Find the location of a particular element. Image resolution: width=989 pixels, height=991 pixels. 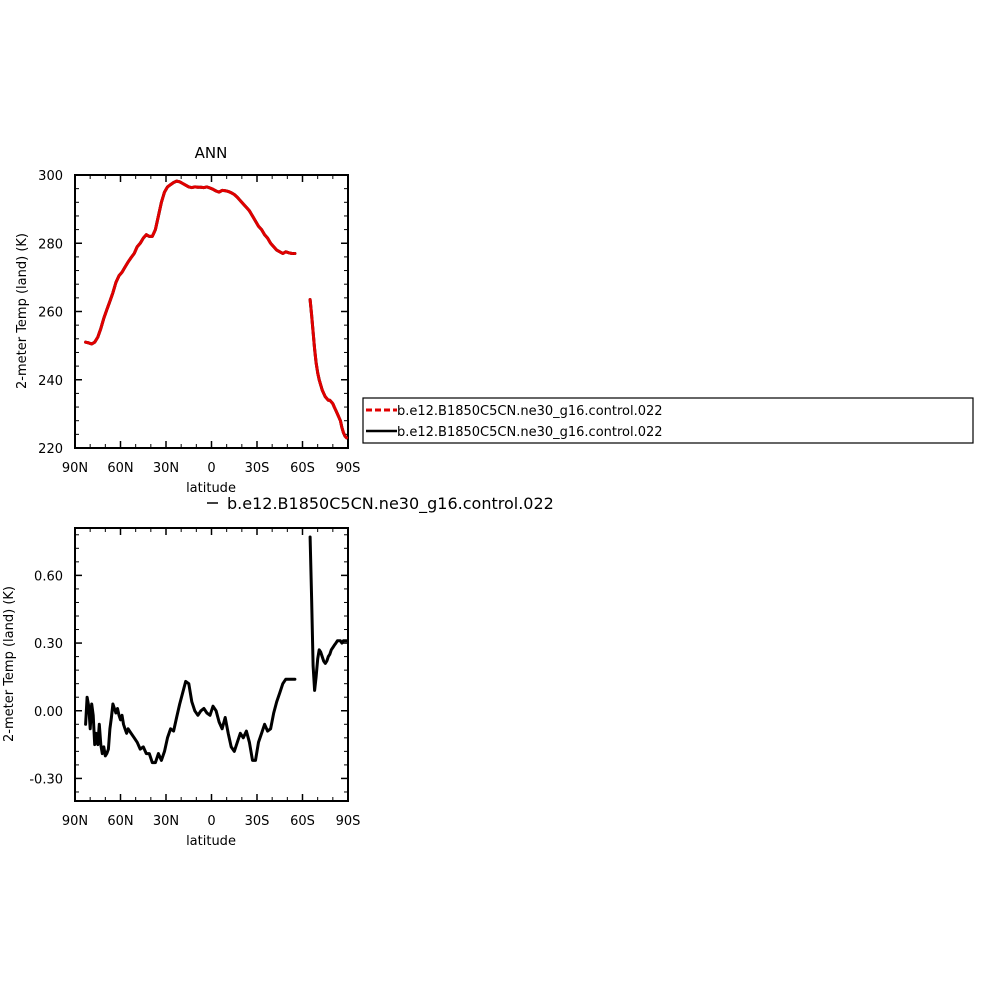

top-y-tick-label: 220 is located at coordinates (50, 449).